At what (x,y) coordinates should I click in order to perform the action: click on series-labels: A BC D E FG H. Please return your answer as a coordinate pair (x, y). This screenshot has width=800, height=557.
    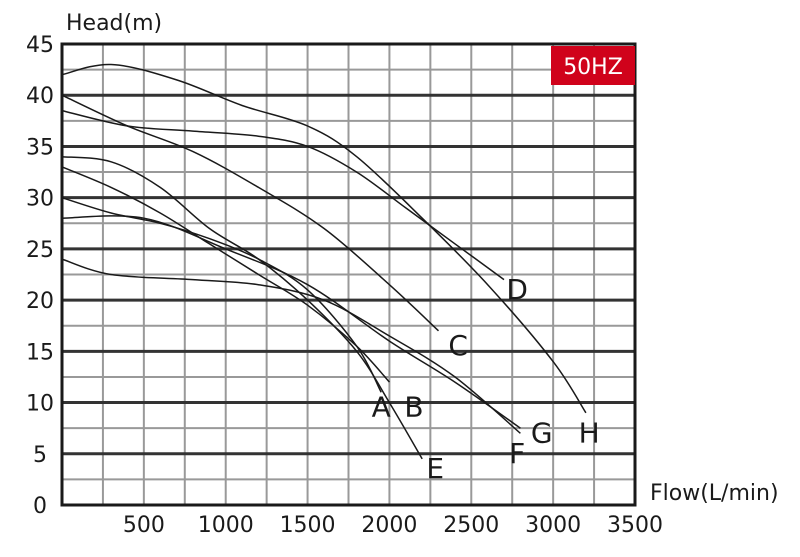
    Looking at the image, I should click on (486, 379).